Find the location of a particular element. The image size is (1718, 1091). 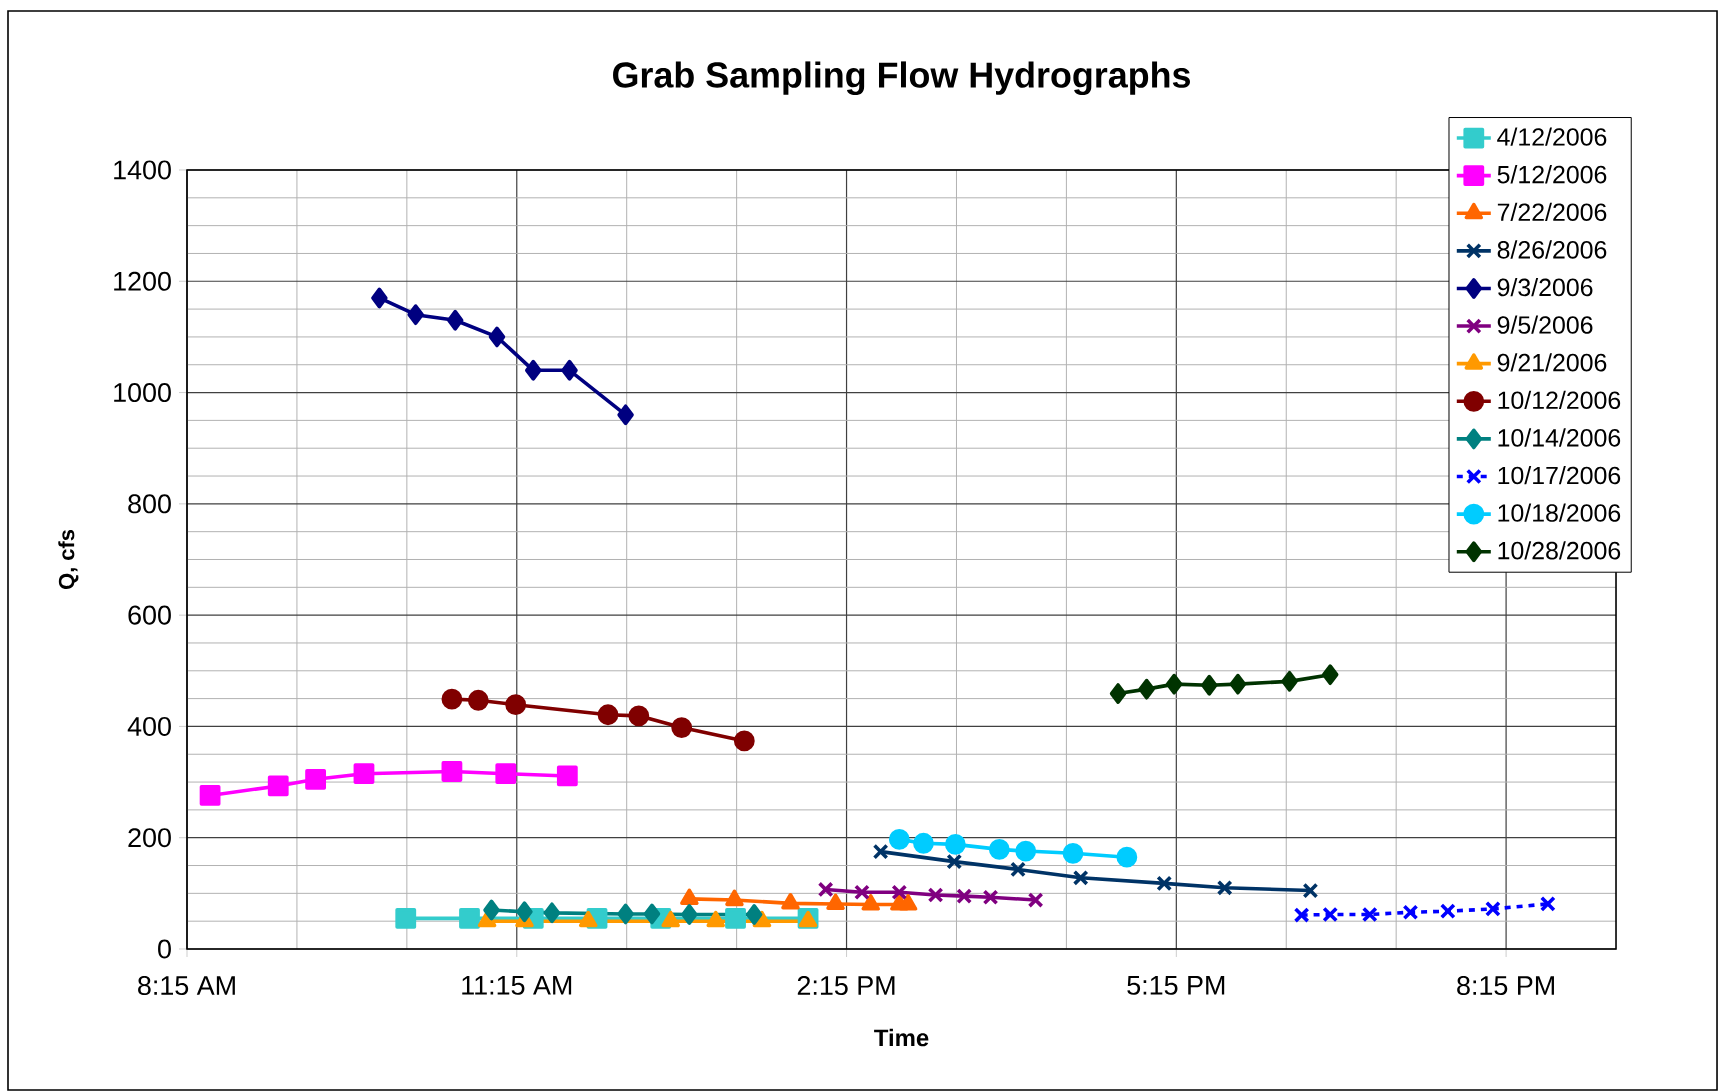

y-tick-label: 1000 is located at coordinates (142, 393).